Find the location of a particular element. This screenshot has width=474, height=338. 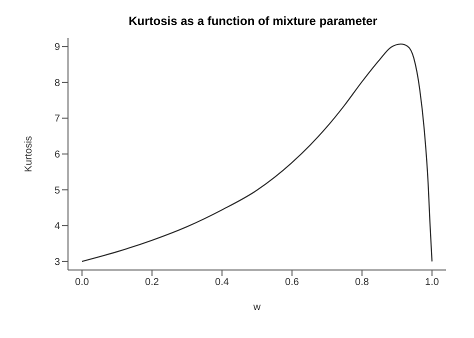

x-tick-label: 0.0 is located at coordinates (82, 282).